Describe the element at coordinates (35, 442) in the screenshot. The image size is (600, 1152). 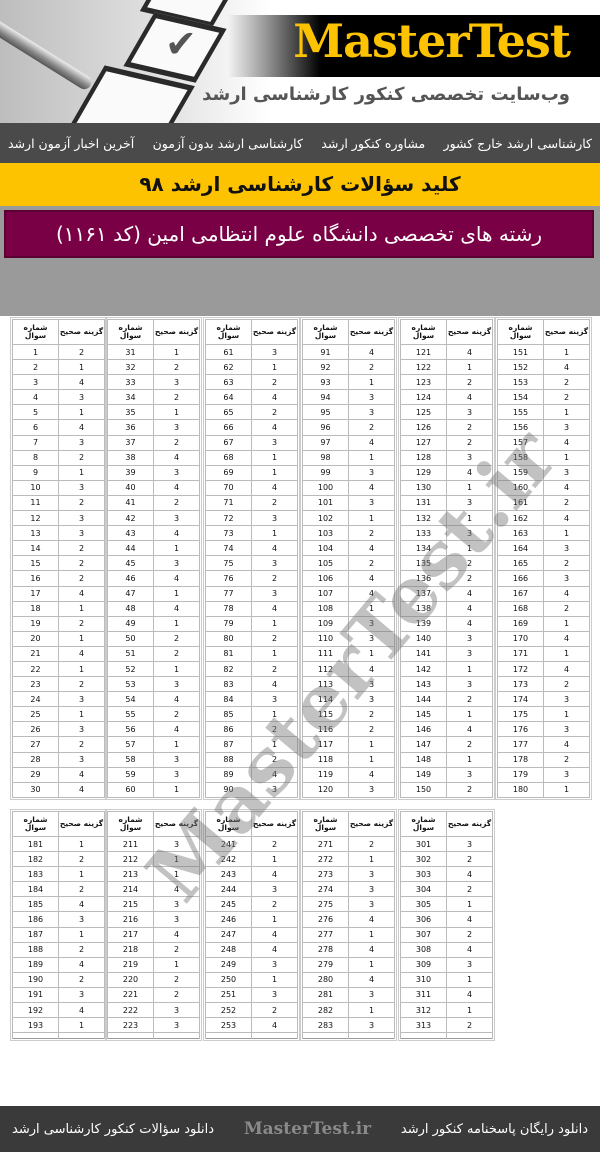
I see `question-number-cell: 7` at that location.